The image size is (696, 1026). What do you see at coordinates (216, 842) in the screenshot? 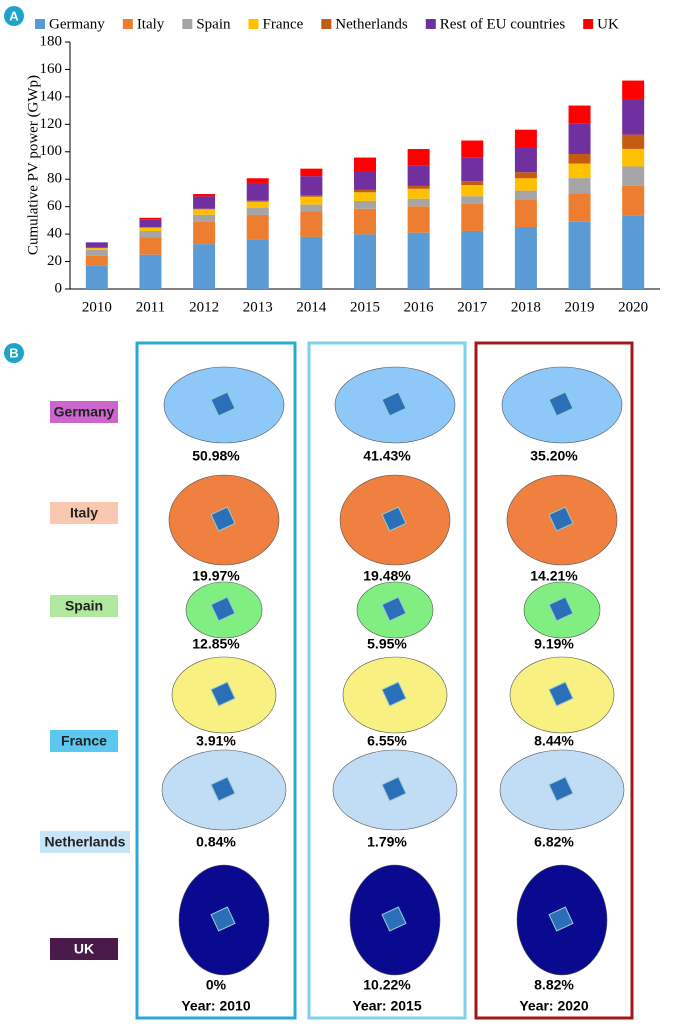
I see `share-value: 0.84%` at bounding box center [216, 842].